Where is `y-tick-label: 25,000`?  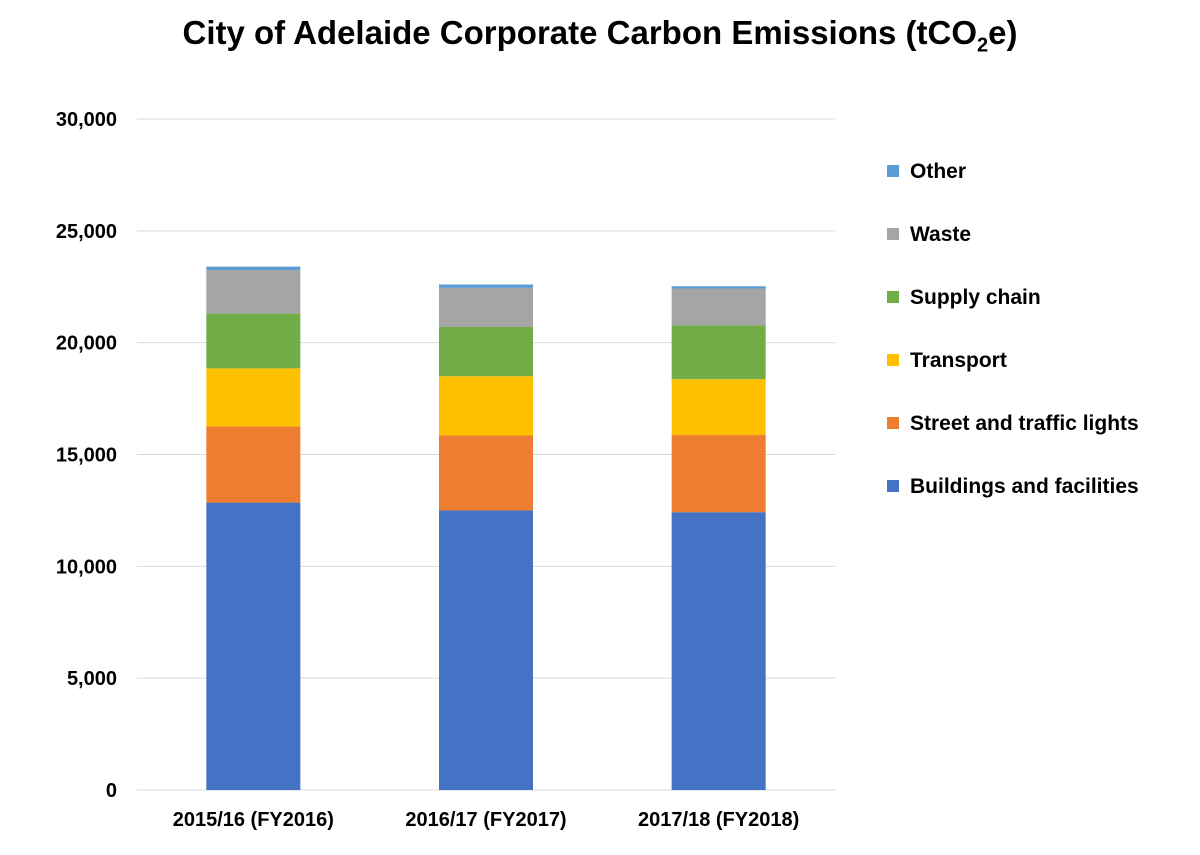 y-tick-label: 25,000 is located at coordinates (86, 232).